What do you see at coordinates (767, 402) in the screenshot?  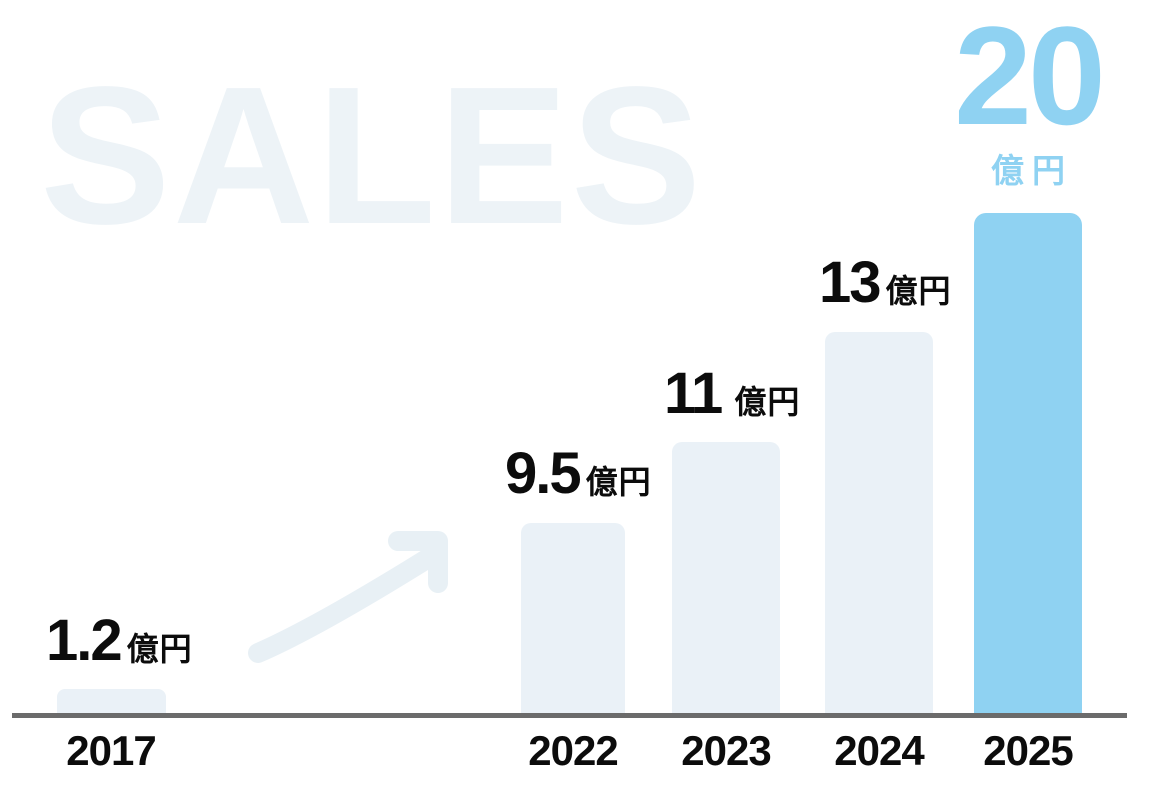 I see `value-unit-2023: 億円` at bounding box center [767, 402].